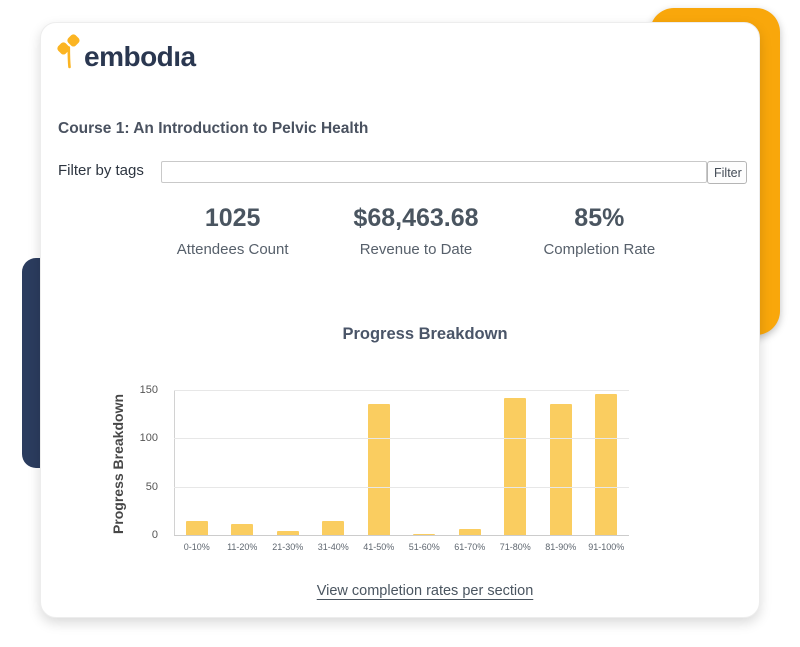 This screenshot has height=647, width=800. I want to click on revenue-label: Revenue to Date, so click(416, 249).